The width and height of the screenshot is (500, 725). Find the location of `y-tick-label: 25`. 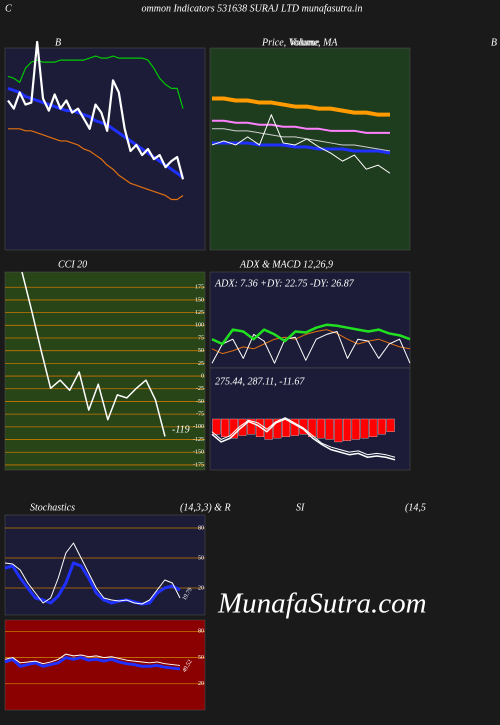

y-tick-label: 25 is located at coordinates (201, 364).